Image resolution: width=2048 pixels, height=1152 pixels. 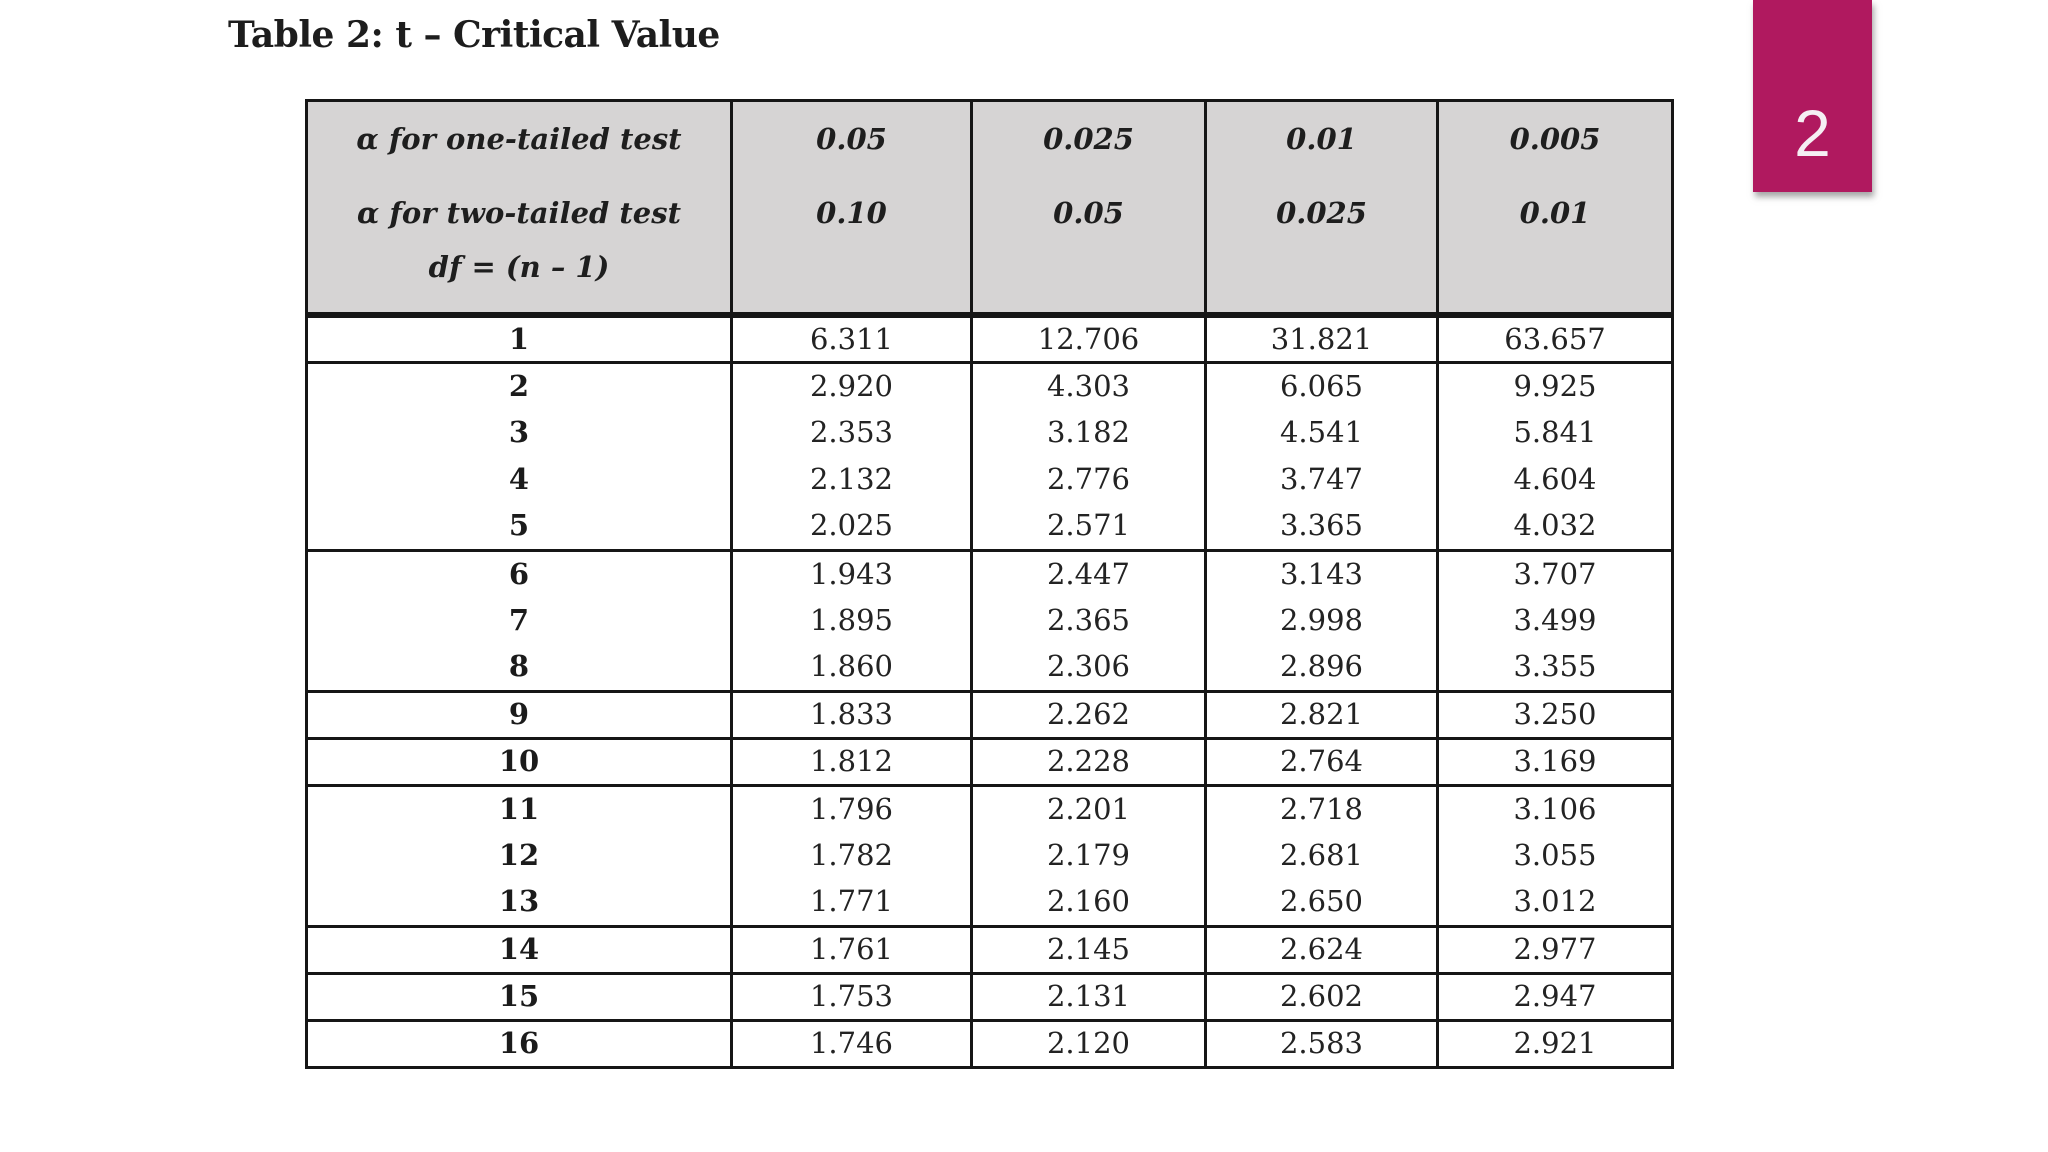 What do you see at coordinates (851, 807) in the screenshot?
I see `t-critical-value-cell: 1.796` at bounding box center [851, 807].